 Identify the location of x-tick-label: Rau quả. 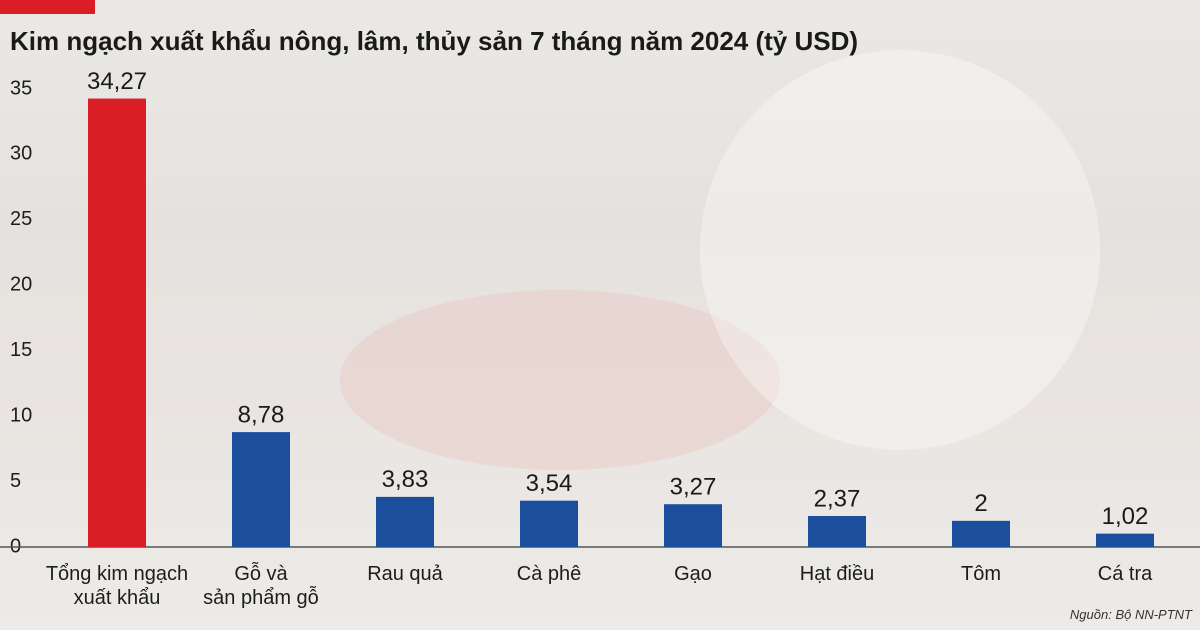
(405, 574).